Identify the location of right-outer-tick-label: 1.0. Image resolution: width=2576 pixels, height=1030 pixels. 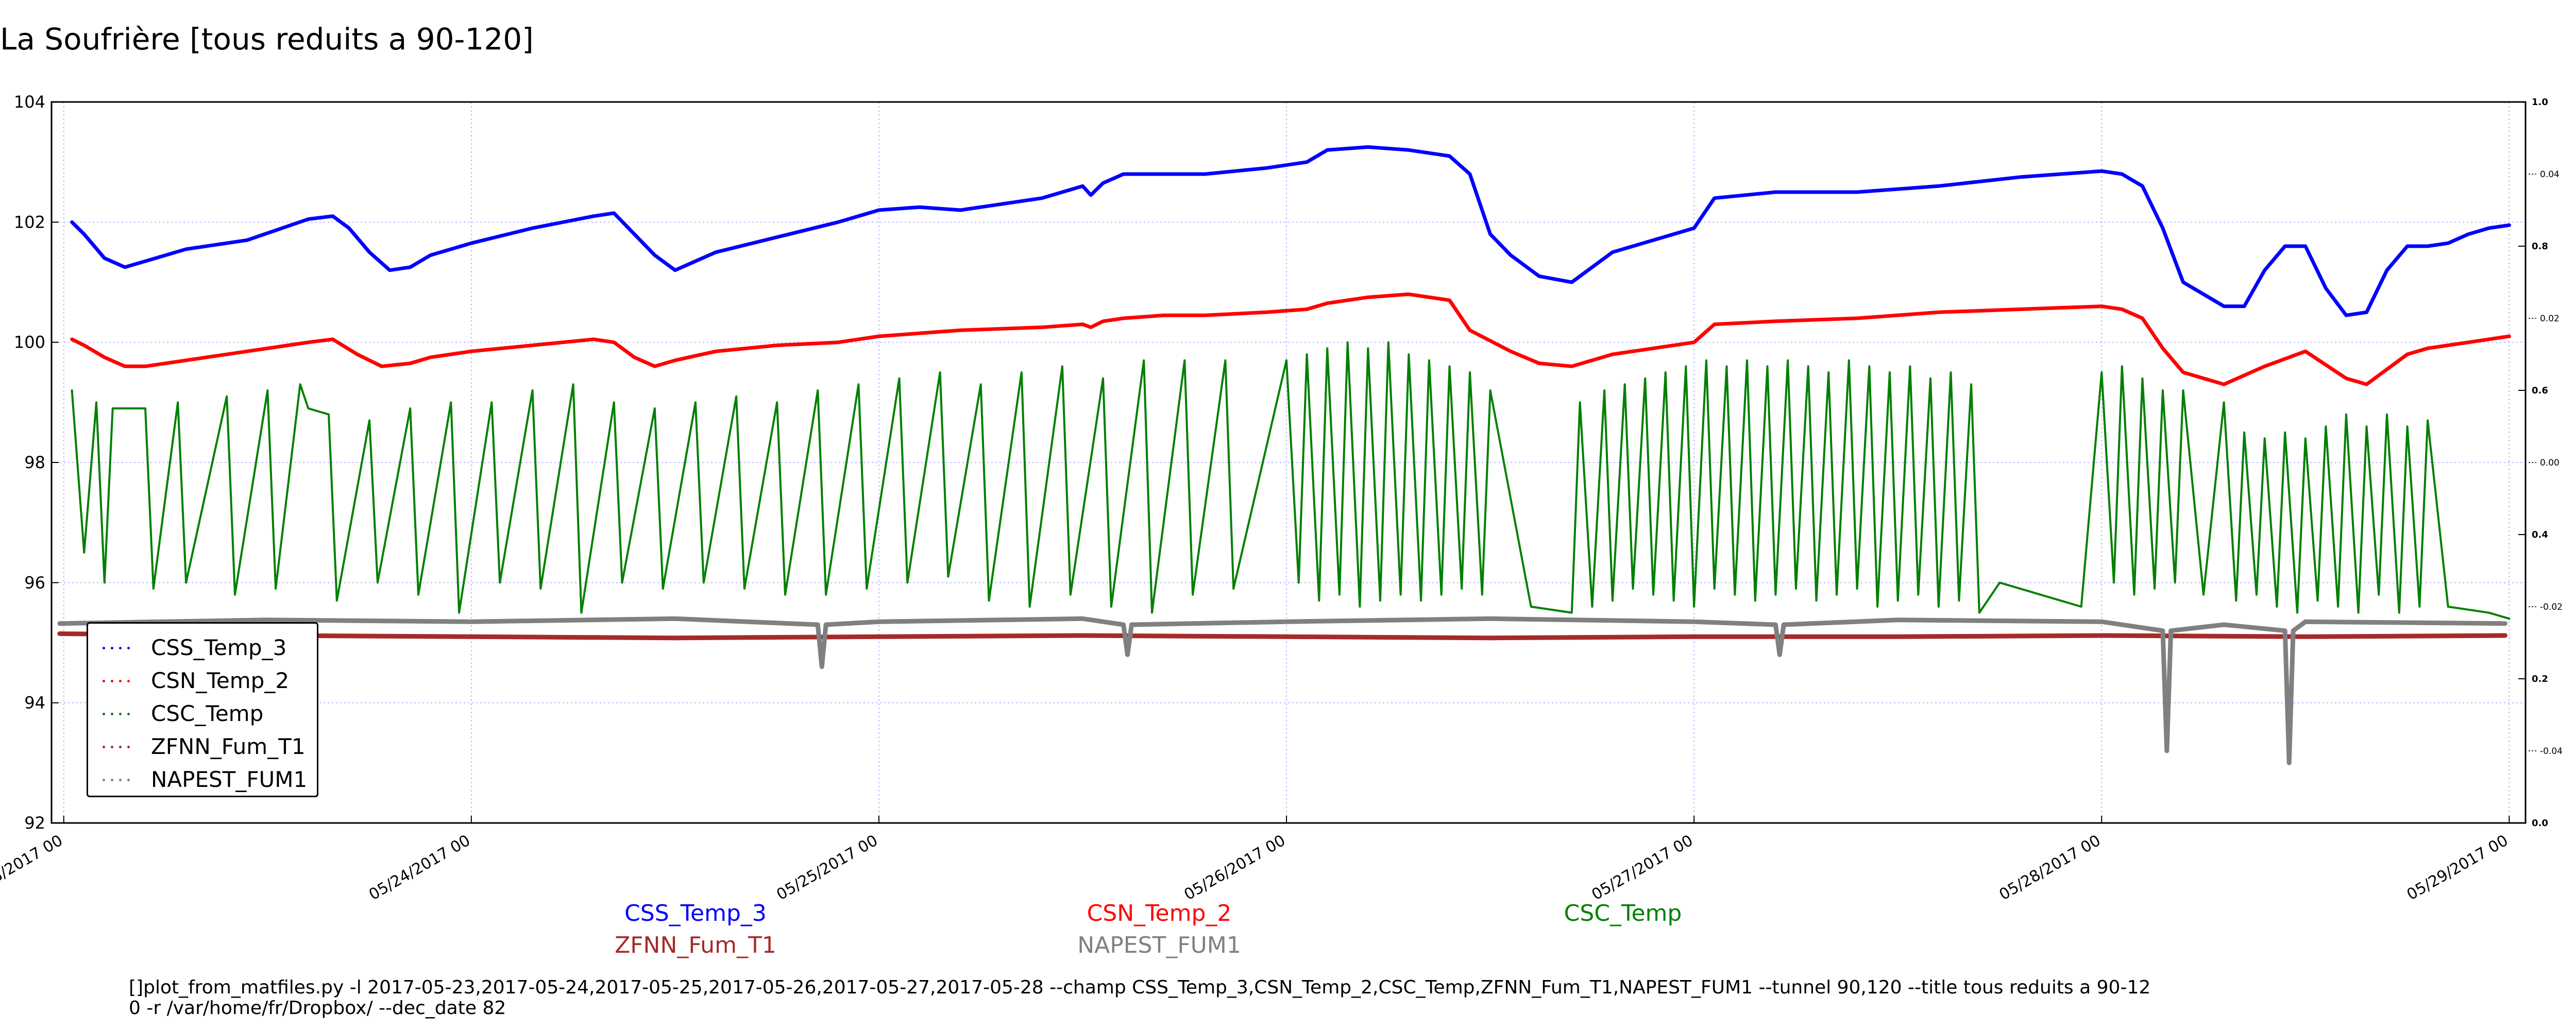
(2540, 102).